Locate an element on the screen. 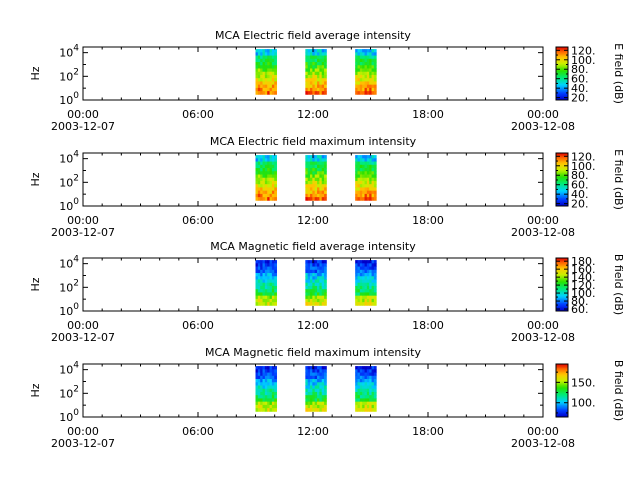  y-tick-label: 10⁴ is located at coordinates (69, 52).